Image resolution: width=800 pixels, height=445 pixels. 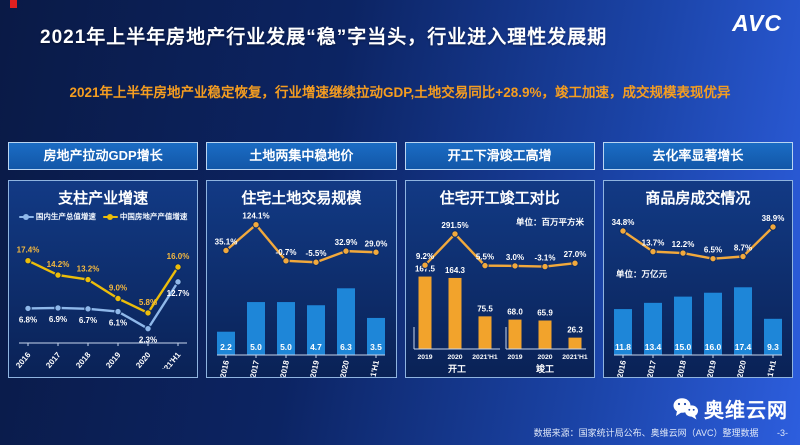 What do you see at coordinates (58, 264) in the screenshot?
I see `svg-text: 14.2%` at bounding box center [58, 264].